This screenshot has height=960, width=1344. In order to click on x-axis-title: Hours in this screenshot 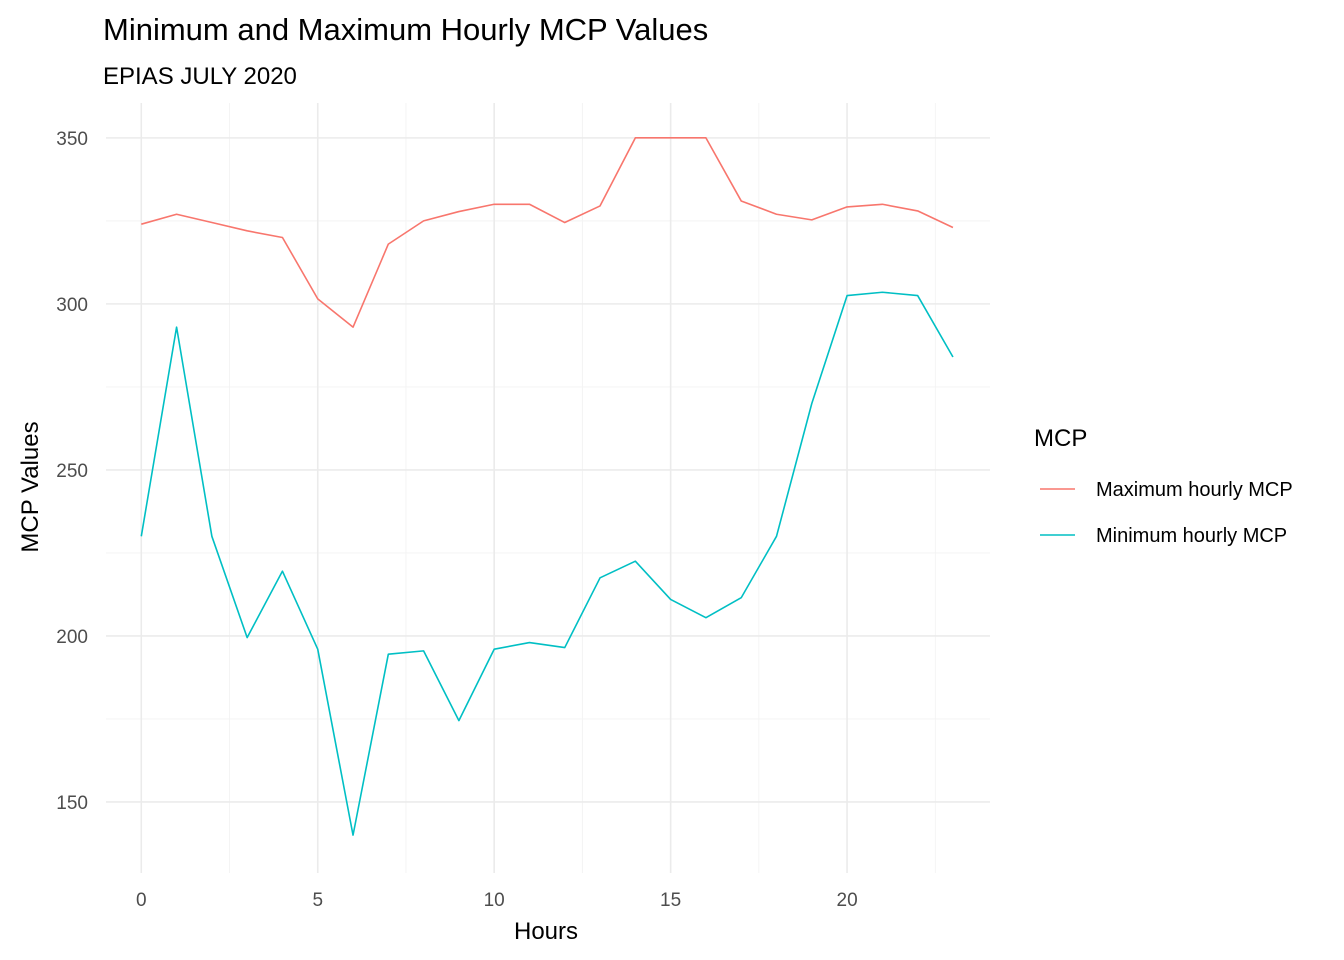, I will do `click(546, 931)`.